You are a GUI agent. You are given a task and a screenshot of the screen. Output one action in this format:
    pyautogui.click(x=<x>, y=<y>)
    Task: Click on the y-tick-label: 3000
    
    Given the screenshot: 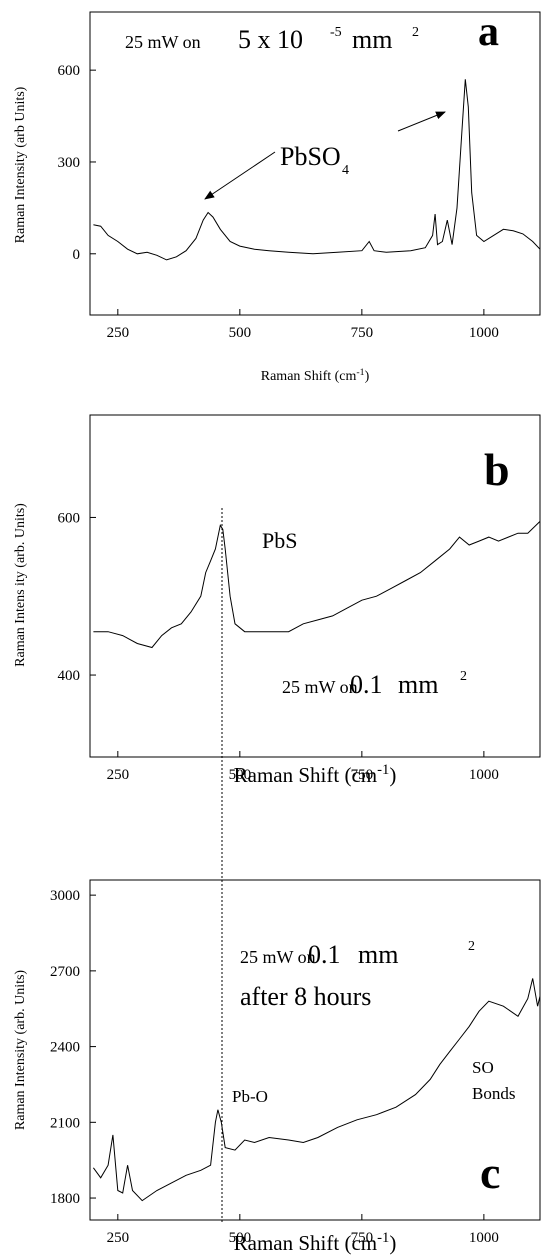 What is the action you would take?
    pyautogui.click(x=65, y=896)
    